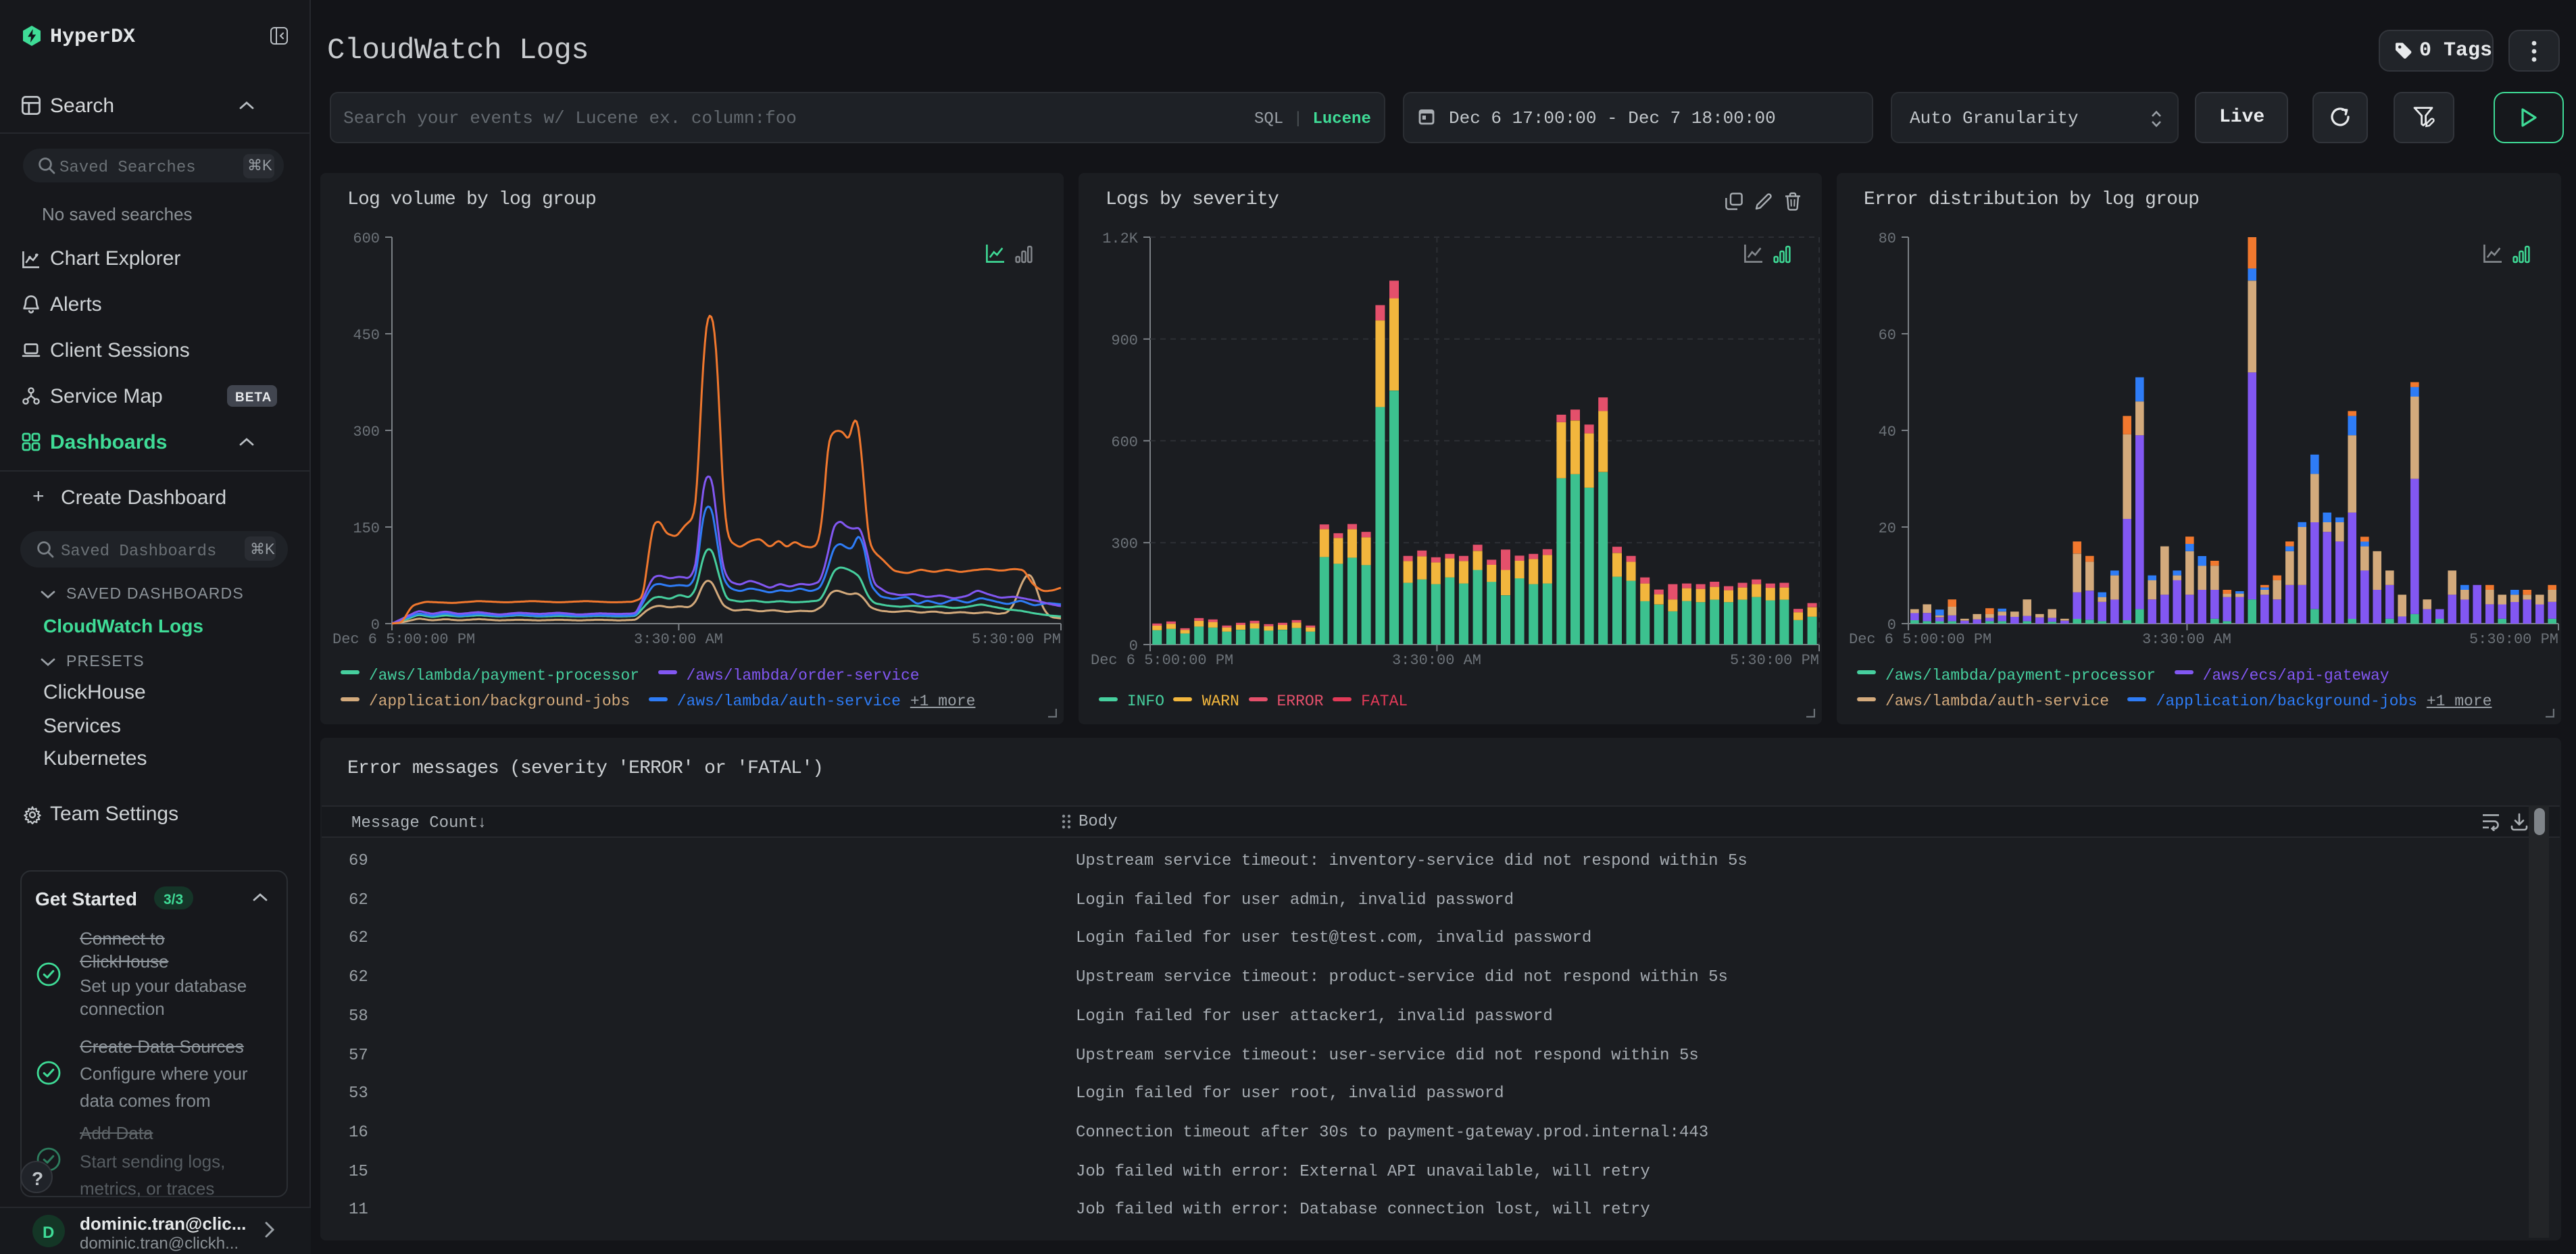 The height and width of the screenshot is (1254, 2576). Describe the element at coordinates (1887, 432) in the screenshot. I see `svg-text: 40` at that location.